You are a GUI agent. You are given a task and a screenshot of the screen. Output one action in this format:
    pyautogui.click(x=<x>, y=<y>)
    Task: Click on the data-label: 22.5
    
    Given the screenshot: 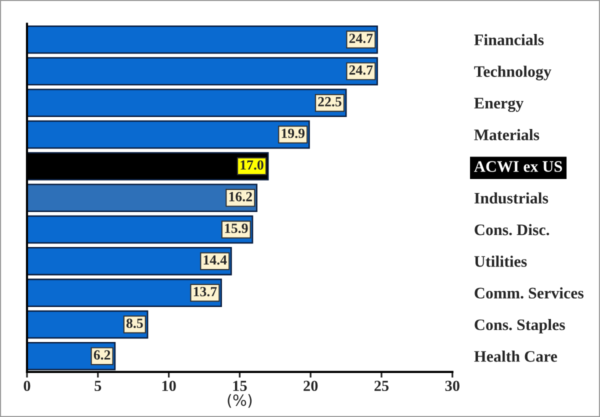 What is the action you would take?
    pyautogui.click(x=330, y=101)
    